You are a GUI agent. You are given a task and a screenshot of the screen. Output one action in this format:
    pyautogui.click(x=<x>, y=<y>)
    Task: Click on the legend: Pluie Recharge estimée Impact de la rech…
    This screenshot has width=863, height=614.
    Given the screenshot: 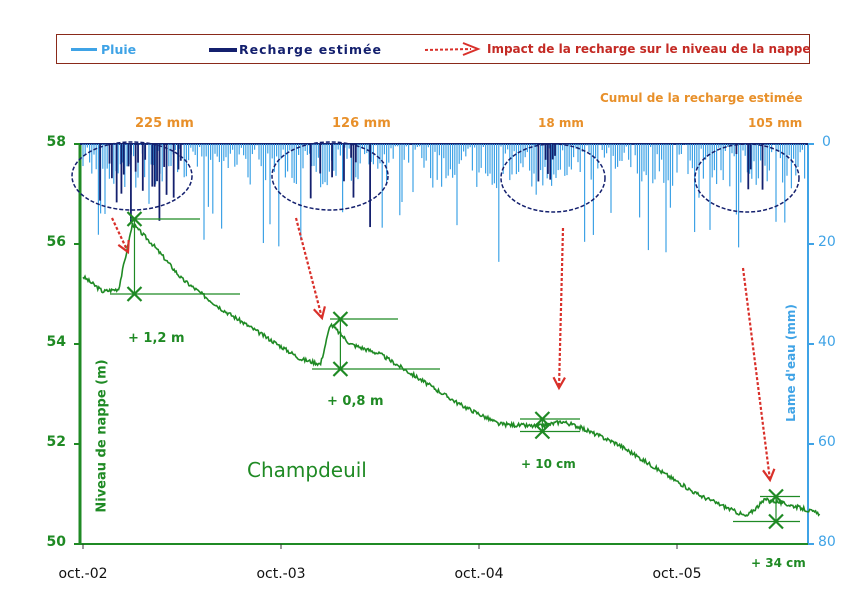 What is the action you would take?
    pyautogui.click(x=433, y=49)
    